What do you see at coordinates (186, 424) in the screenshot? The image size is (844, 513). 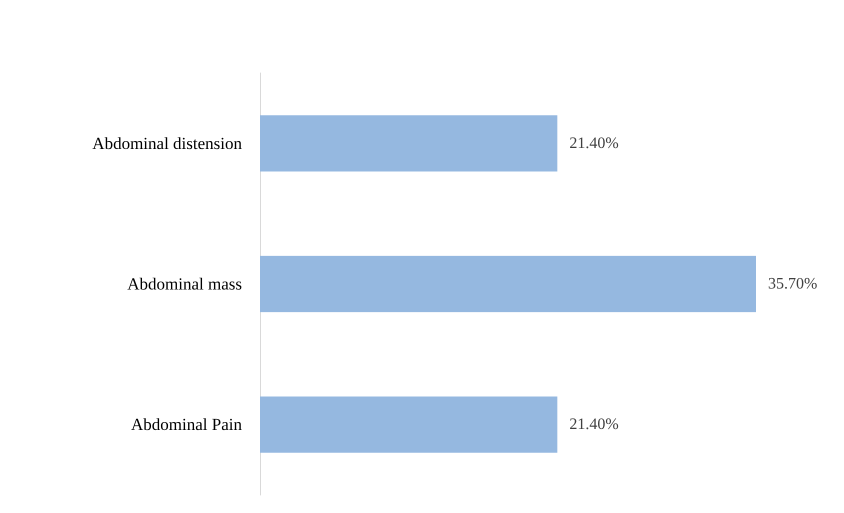 I see `y-tick-label: Abdominal Pain` at bounding box center [186, 424].